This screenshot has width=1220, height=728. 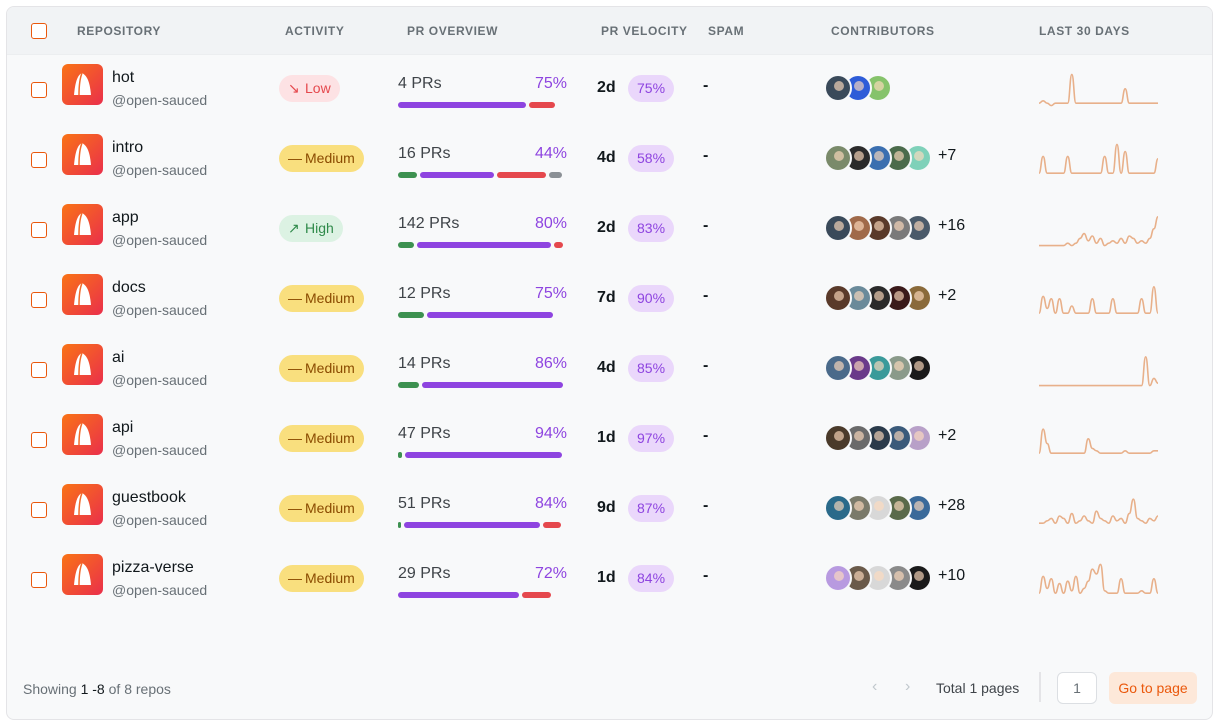 What do you see at coordinates (883, 31) in the screenshot?
I see `col-contributors: CONTRIBUTORS` at bounding box center [883, 31].